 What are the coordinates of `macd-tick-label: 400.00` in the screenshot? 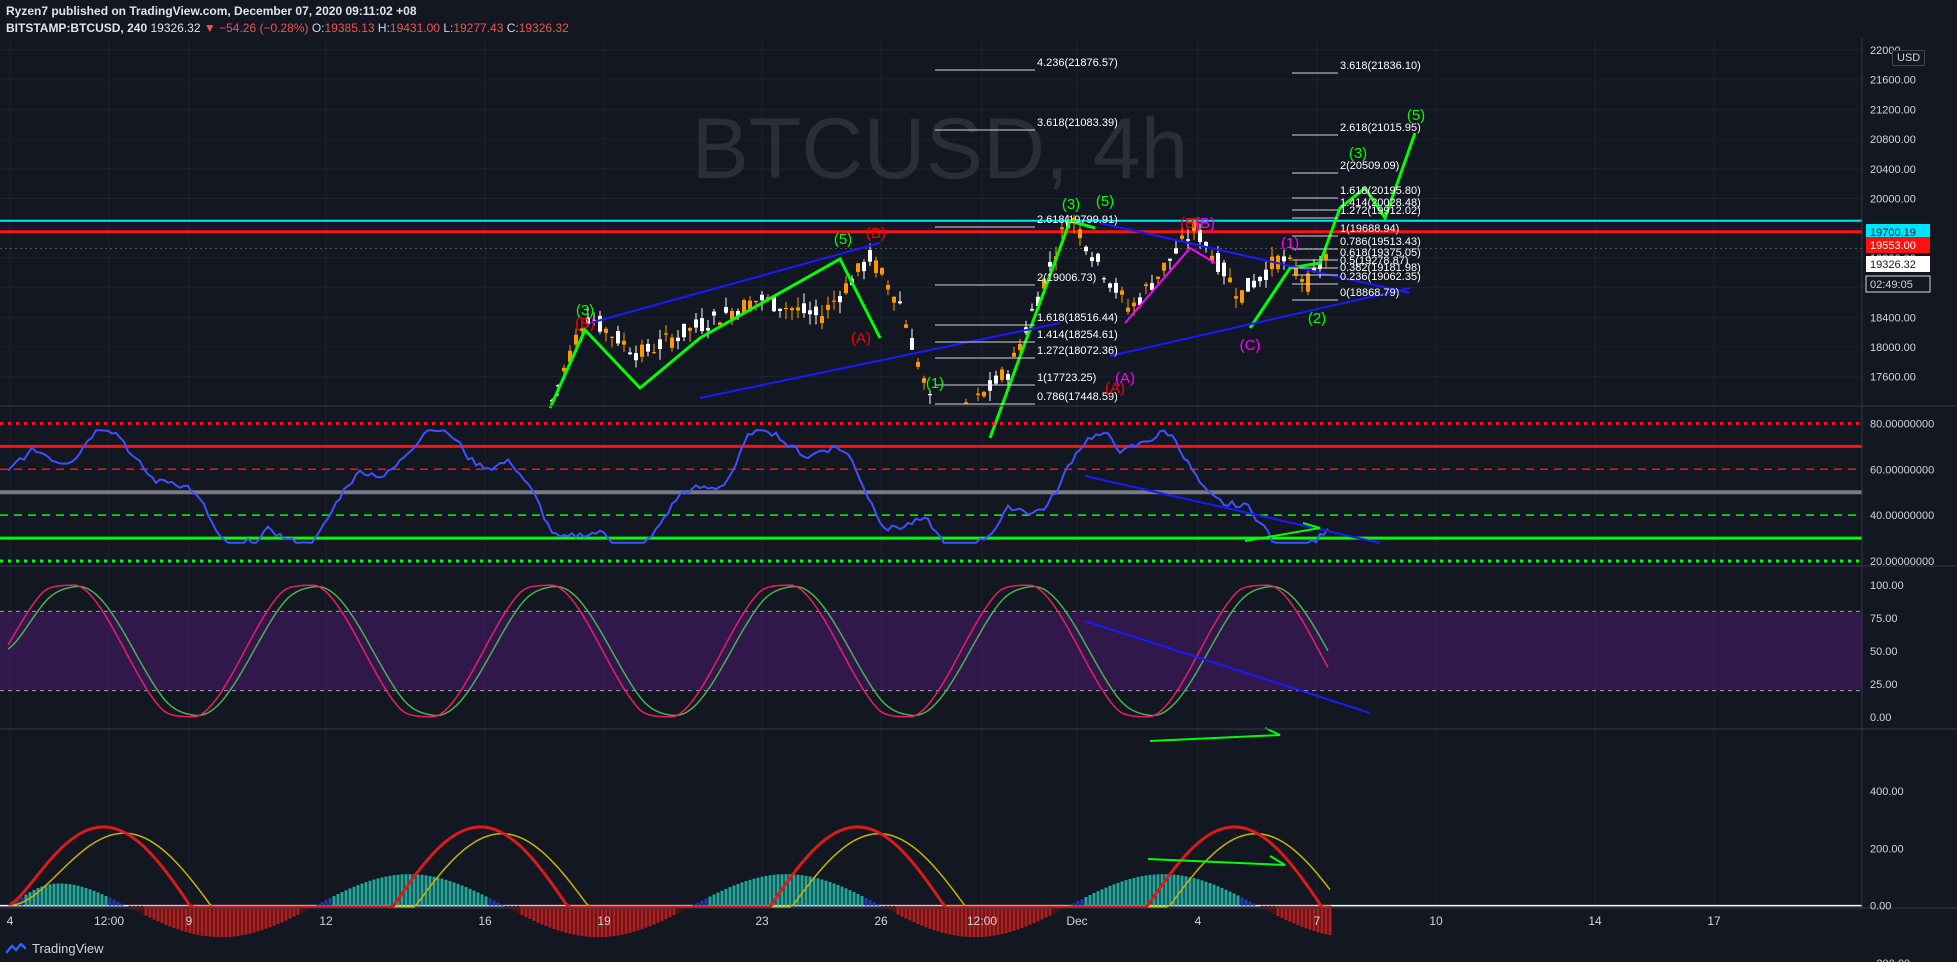 It's located at (1887, 792).